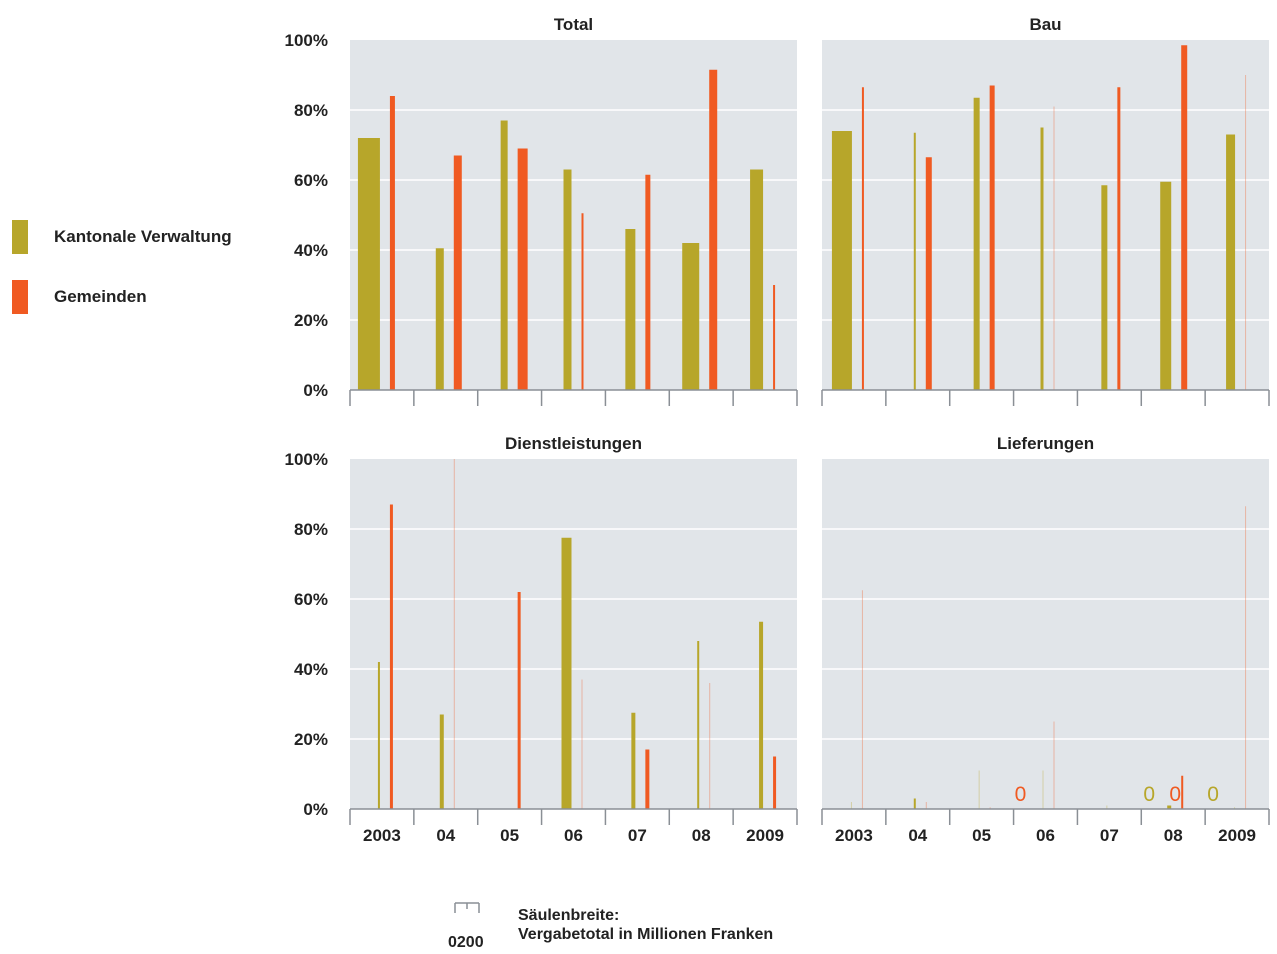 The height and width of the screenshot is (954, 1277). I want to click on total-ytick-label: 100%, so click(306, 40).